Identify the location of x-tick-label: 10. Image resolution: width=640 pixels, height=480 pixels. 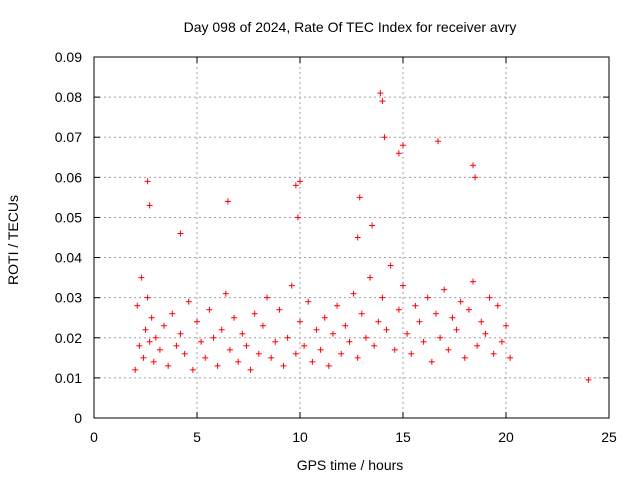
(300, 437).